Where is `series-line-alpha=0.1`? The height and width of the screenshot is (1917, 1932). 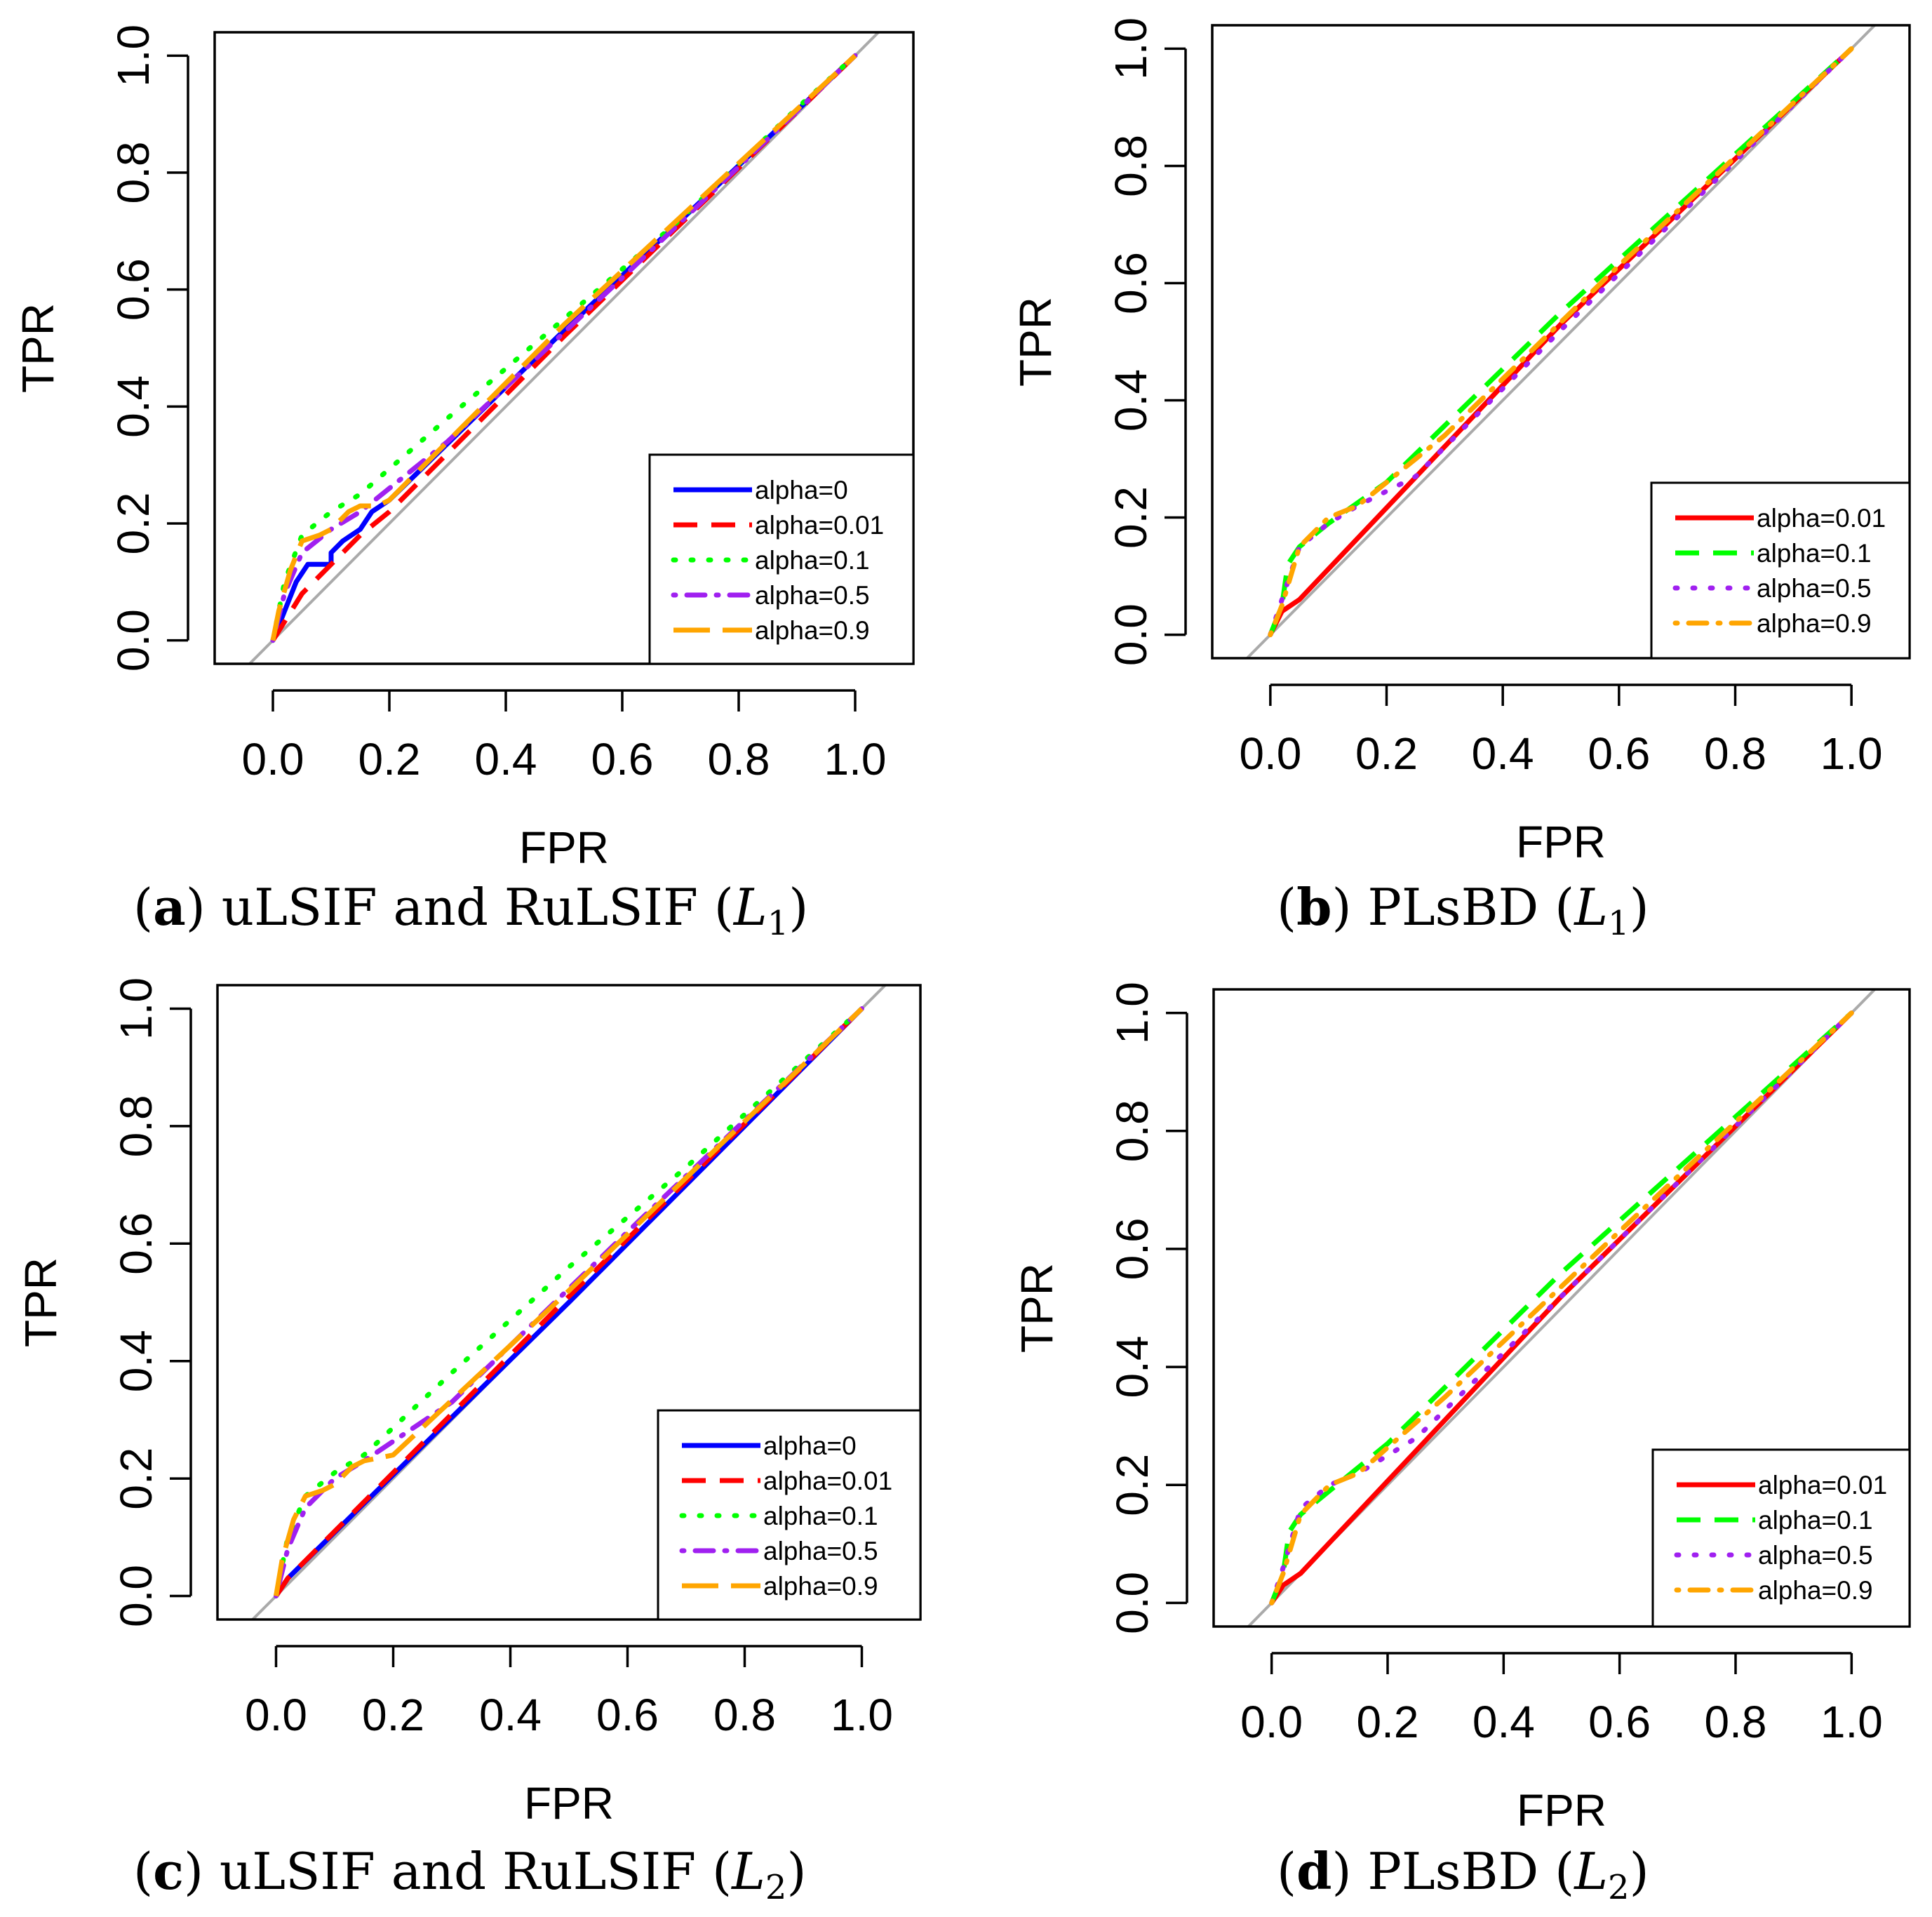 series-line-alpha=0.1 is located at coordinates (569, 1302).